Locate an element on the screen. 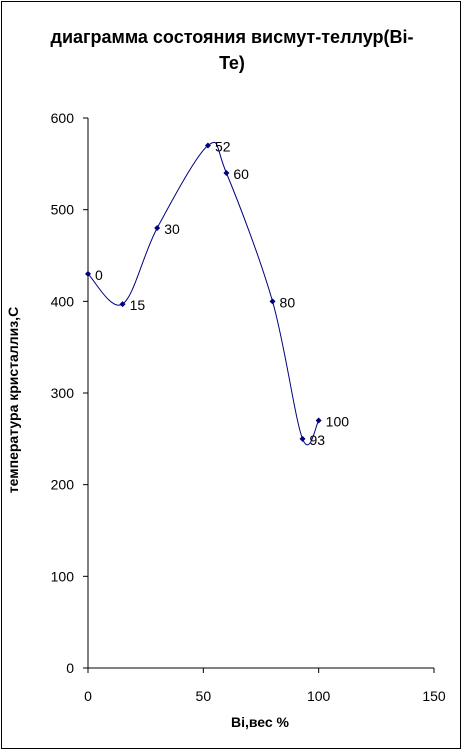 This screenshot has height=752, width=464. x-axis-label: Bi,вес % is located at coordinates (260, 722).